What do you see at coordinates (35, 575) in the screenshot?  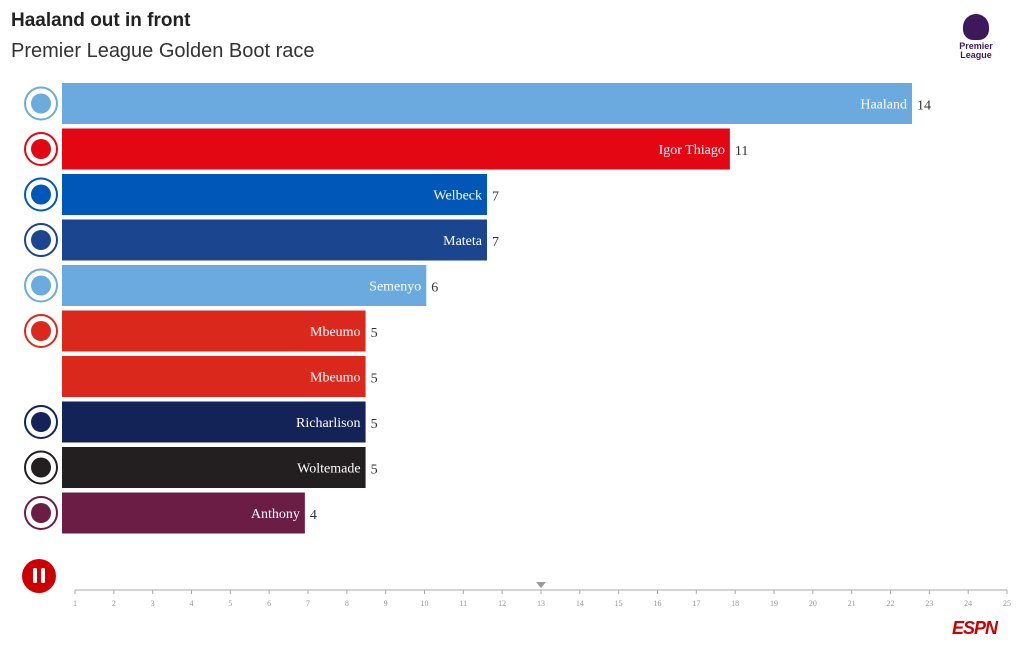 I see `pause-icon` at bounding box center [35, 575].